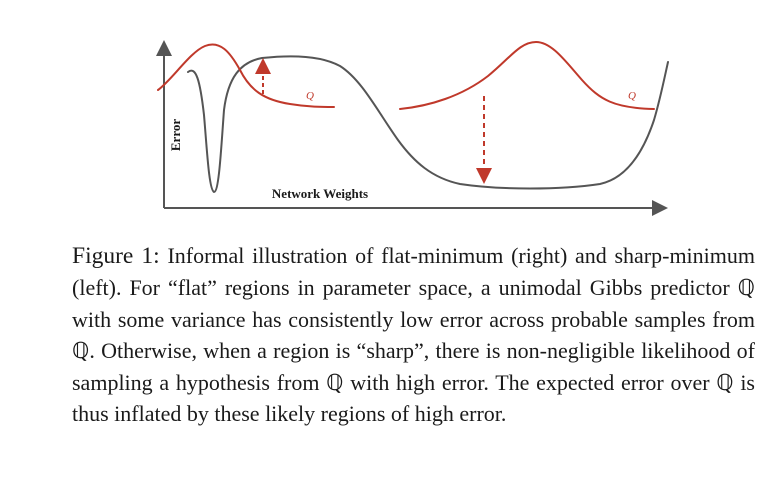 The height and width of the screenshot is (489, 775). What do you see at coordinates (116, 256) in the screenshot?
I see `caption-label: Figure 1:` at bounding box center [116, 256].